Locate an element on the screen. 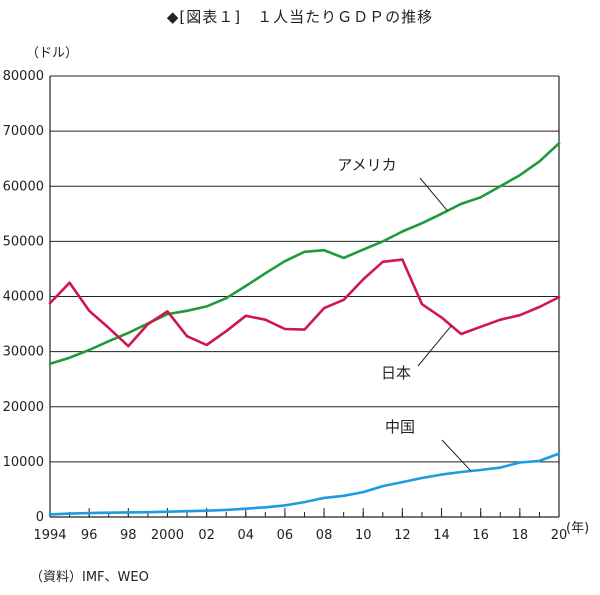 This screenshot has width=600, height=595. y-tick-label: 30000 is located at coordinates (23, 352).